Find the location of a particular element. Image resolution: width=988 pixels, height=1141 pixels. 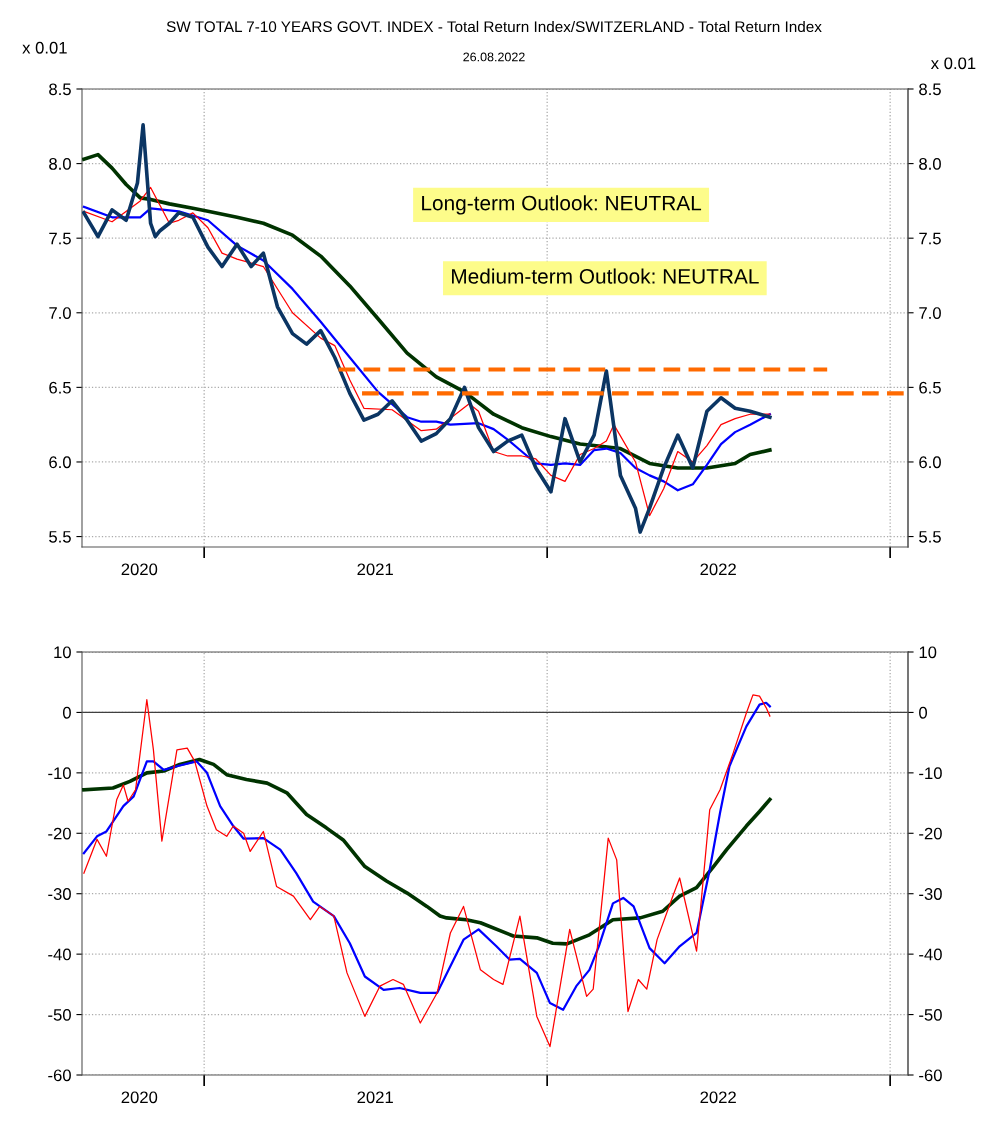

y2-tick-label: -60 is located at coordinates (930, 1075).